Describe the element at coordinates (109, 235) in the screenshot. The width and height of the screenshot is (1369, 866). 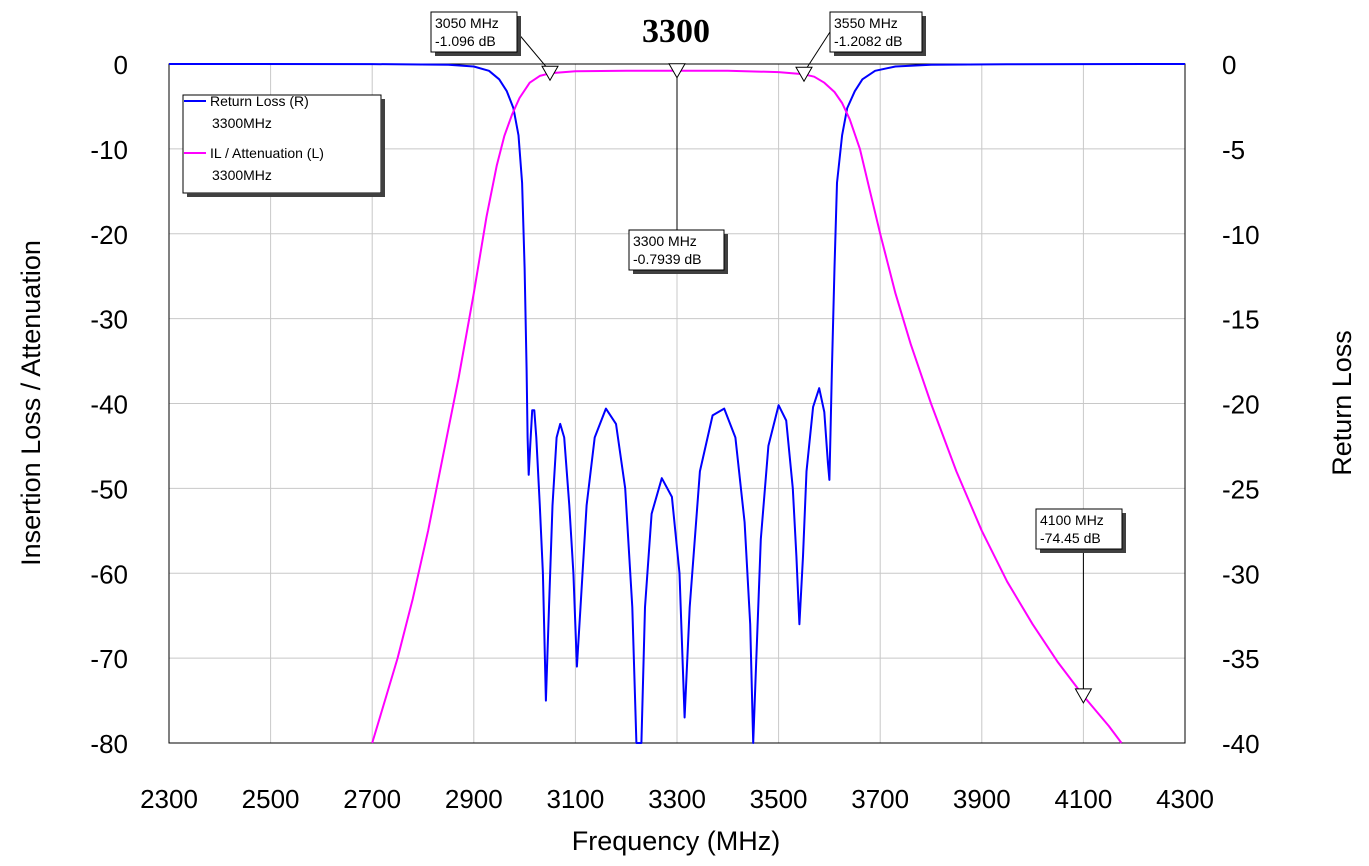
I see `y-left-tick-label: -20` at that location.